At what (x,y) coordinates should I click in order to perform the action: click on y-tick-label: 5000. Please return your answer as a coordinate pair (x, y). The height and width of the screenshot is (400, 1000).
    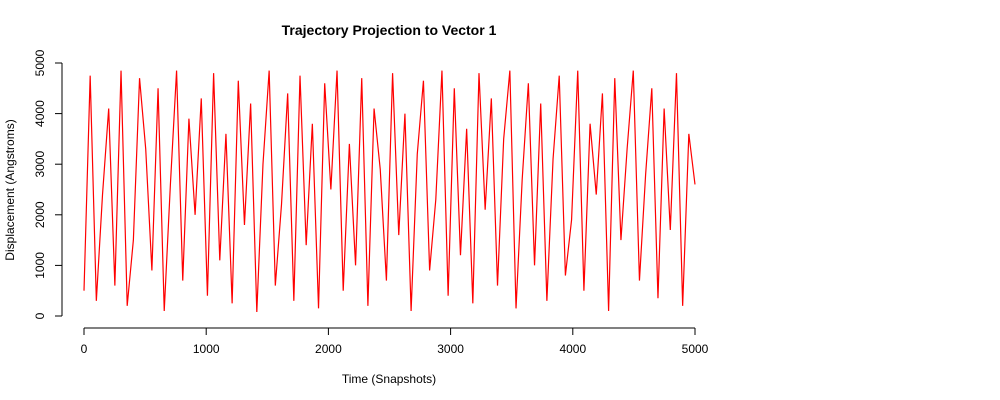
    Looking at the image, I should click on (40, 62).